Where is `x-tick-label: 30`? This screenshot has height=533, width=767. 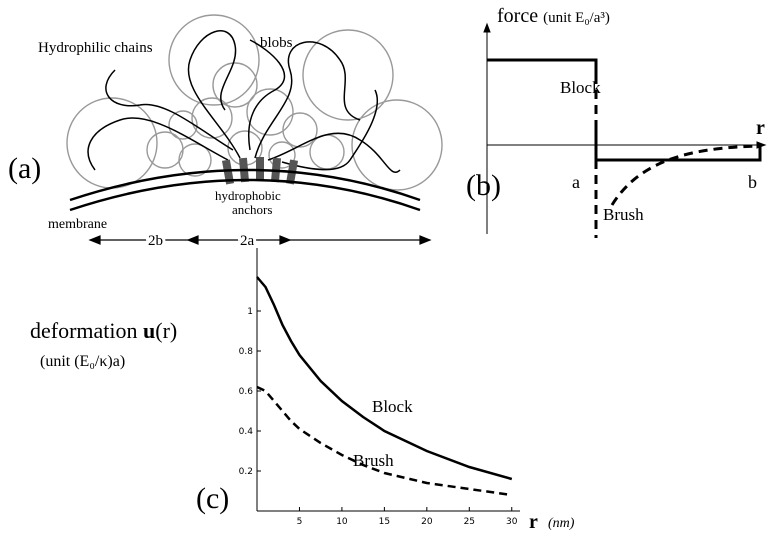 x-tick-label: 30 is located at coordinates (512, 522).